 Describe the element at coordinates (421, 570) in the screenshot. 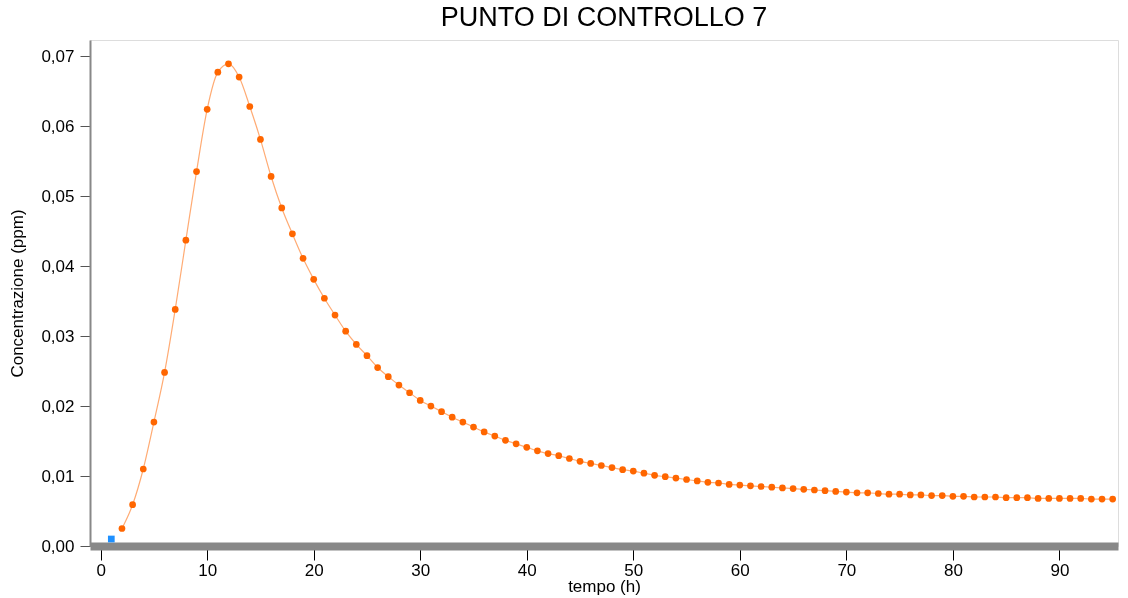

I see `x-tick-label: 30` at that location.